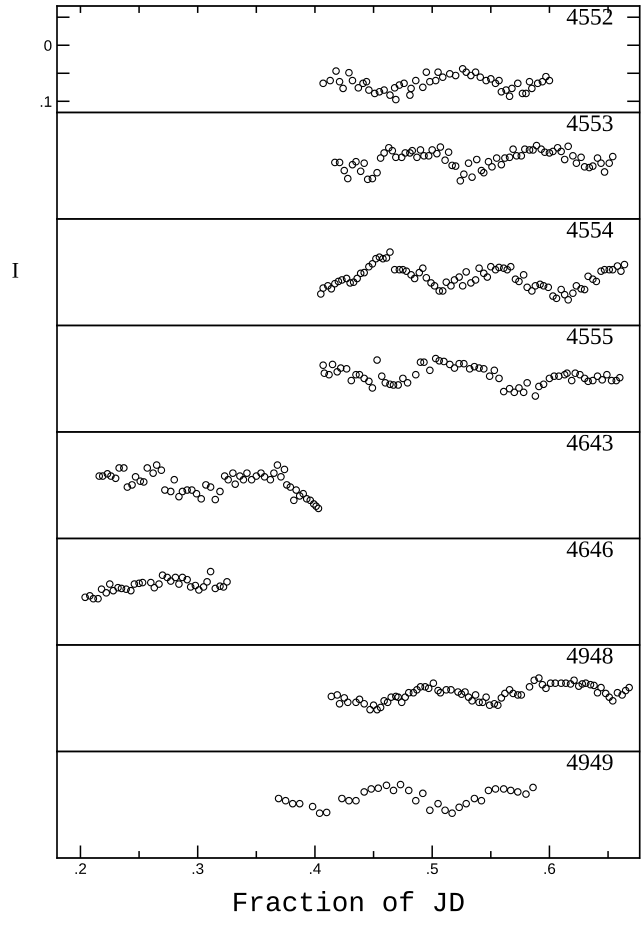 Image resolution: width=641 pixels, height=938 pixels. Describe the element at coordinates (315, 868) in the screenshot. I see `x-tick-label: .4` at that location.